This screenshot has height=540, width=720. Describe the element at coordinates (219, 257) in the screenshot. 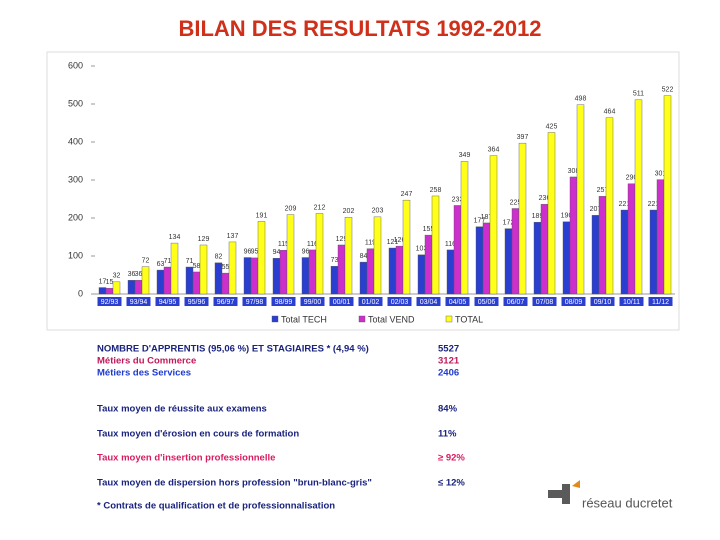

I see `value-label: 82` at that location.